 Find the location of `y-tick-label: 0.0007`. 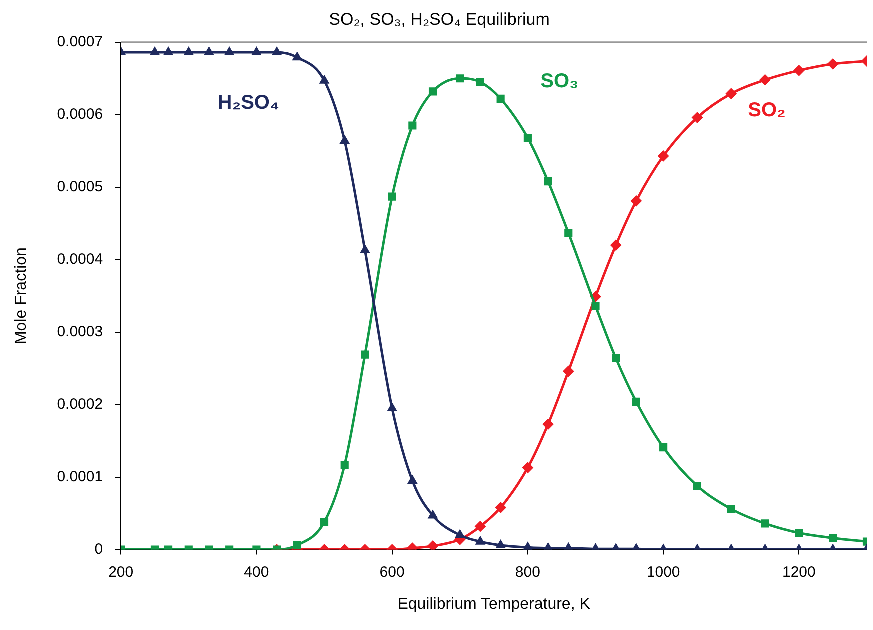

y-tick-label: 0.0007 is located at coordinates (80, 42).